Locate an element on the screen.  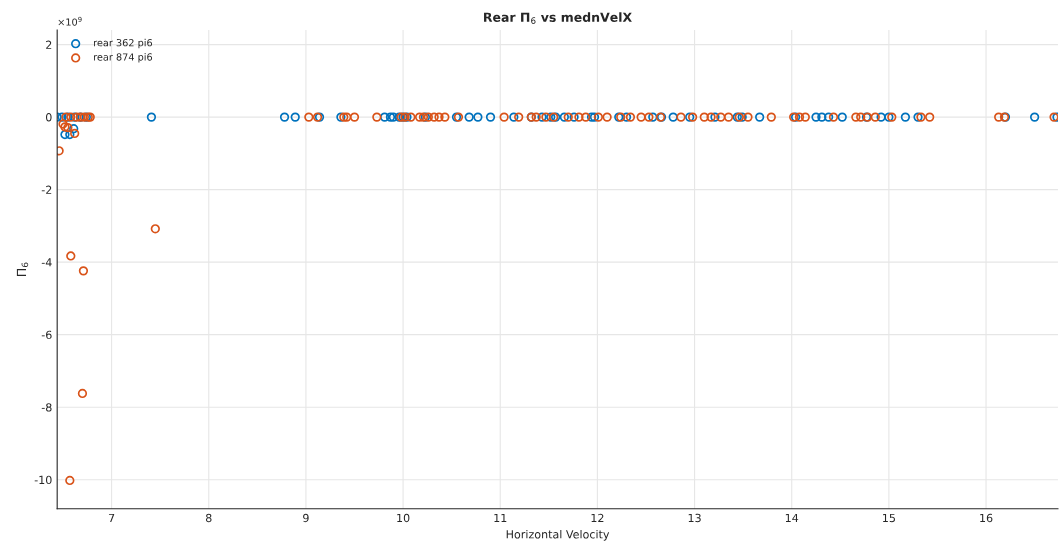
x-tick-label: 11 is located at coordinates (500, 518).